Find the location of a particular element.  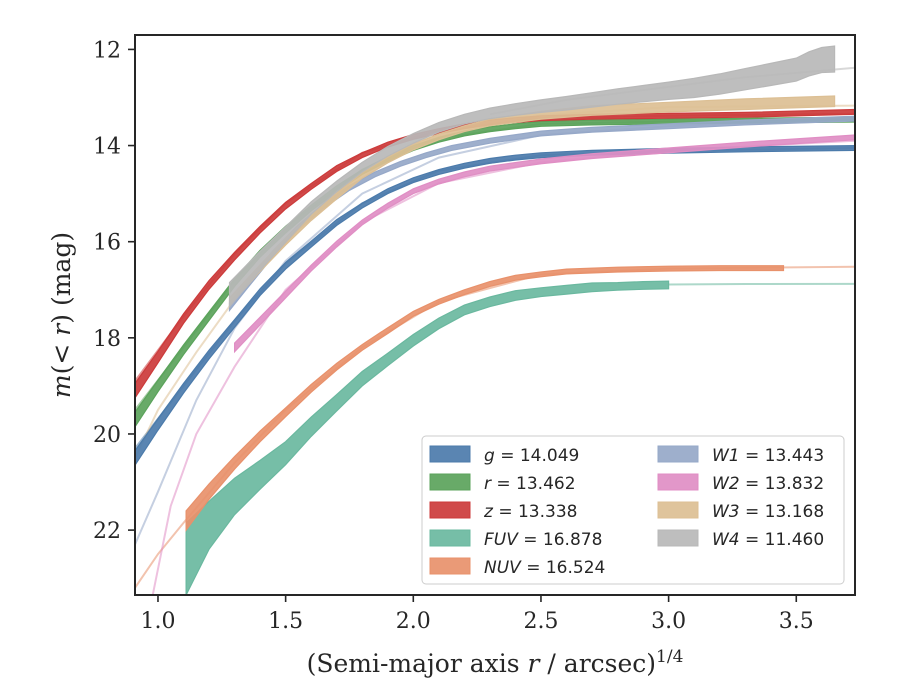

legend-entry-z: z = 13.338 is located at coordinates (503, 511).